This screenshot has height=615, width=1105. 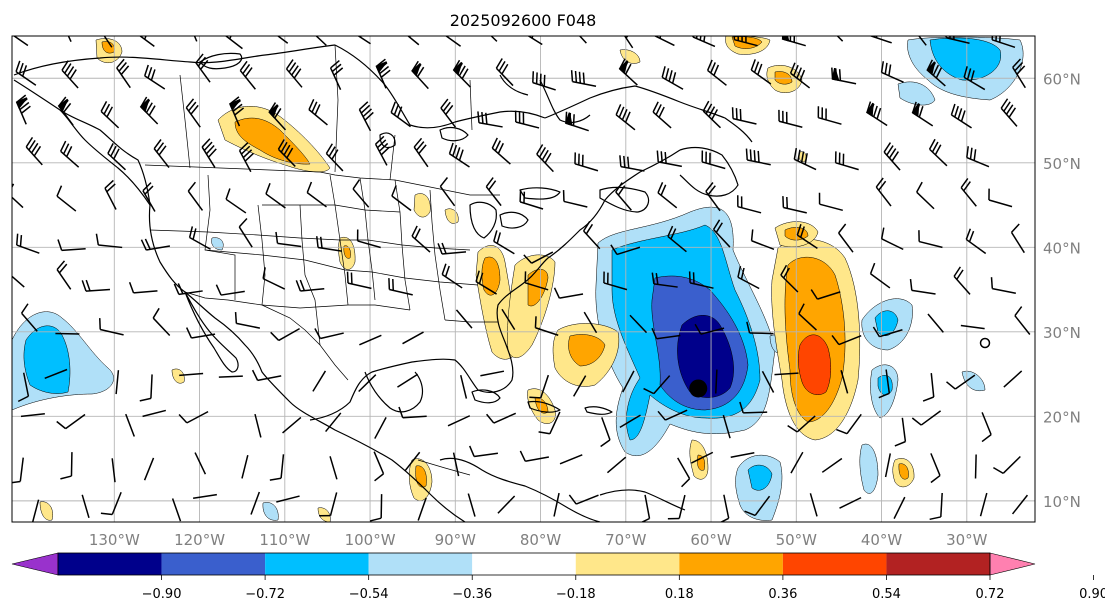 What do you see at coordinates (797, 540) in the screenshot?
I see `lon-tick-label: 50°W` at bounding box center [797, 540].